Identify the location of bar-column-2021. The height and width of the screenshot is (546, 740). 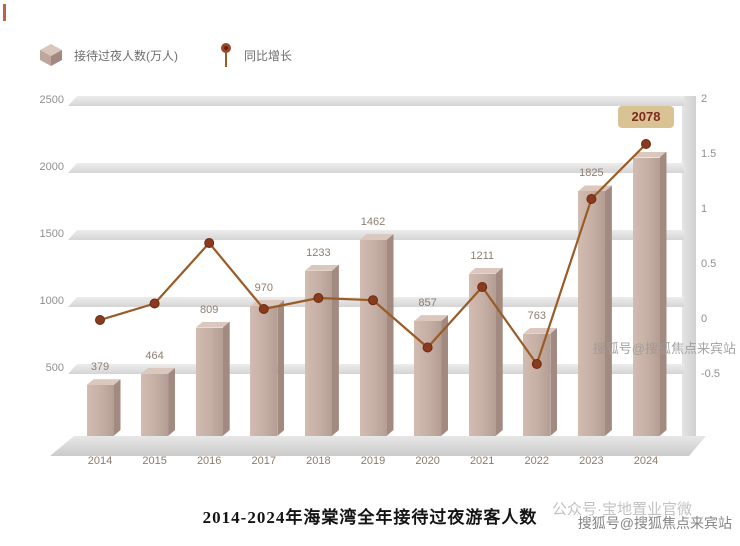
(485, 351).